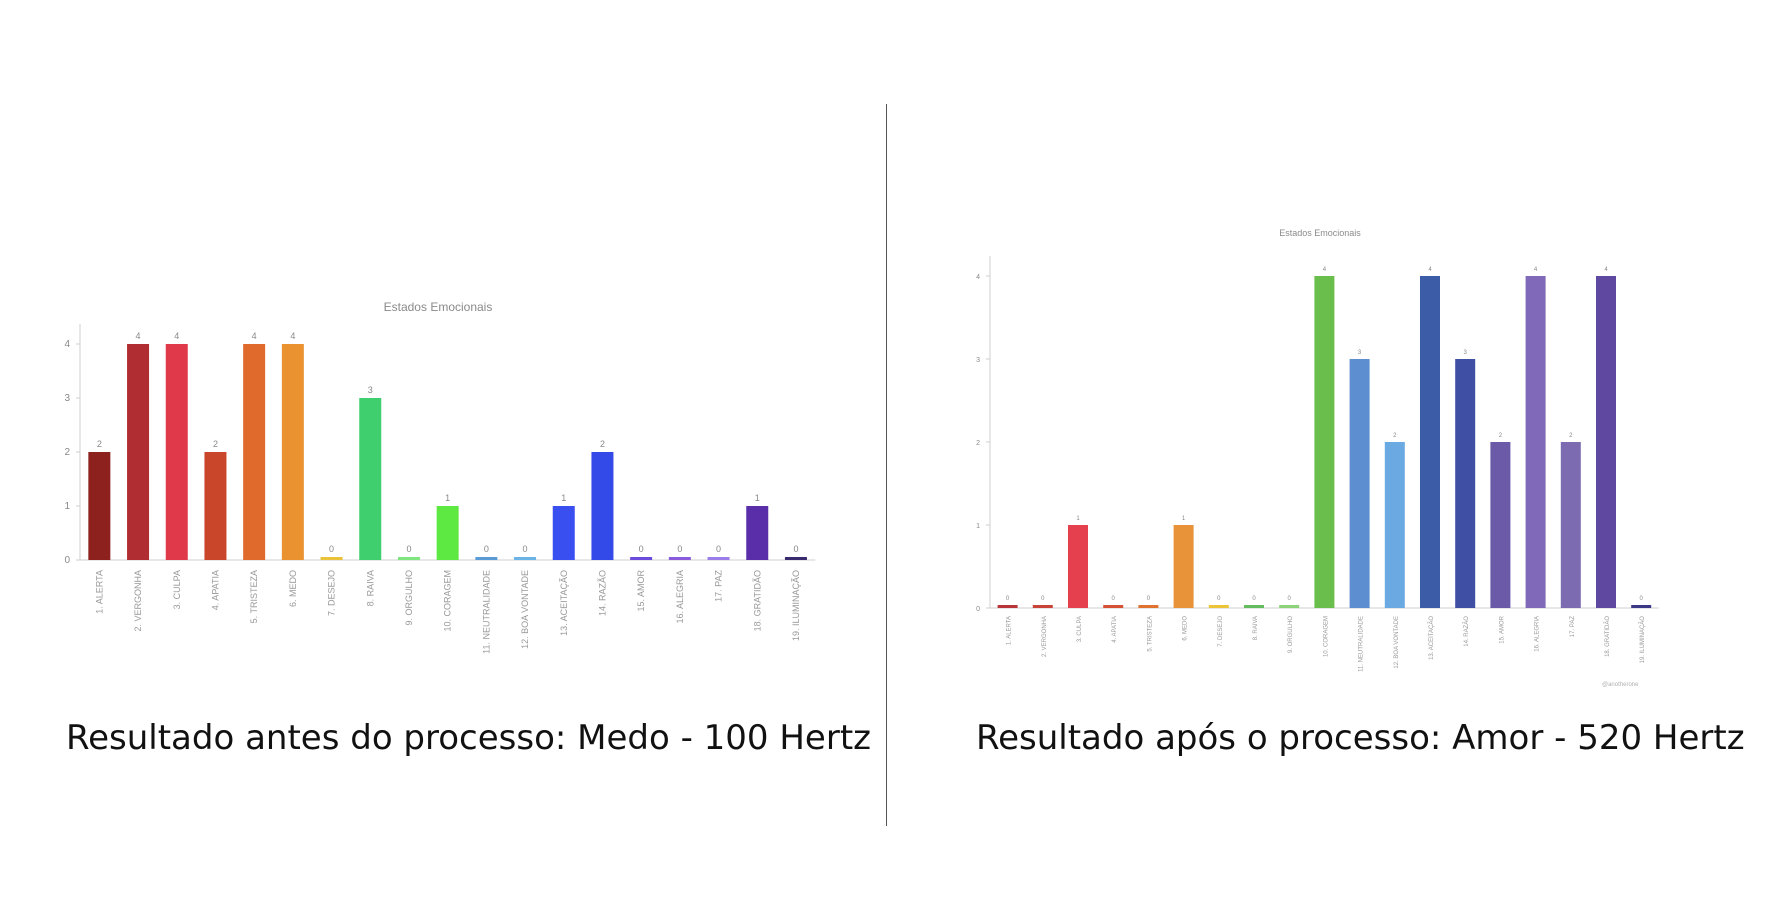 The image size is (1765, 924). I want to click on right-category-label: 11. NEUTRALIDADE, so click(1362, 644).